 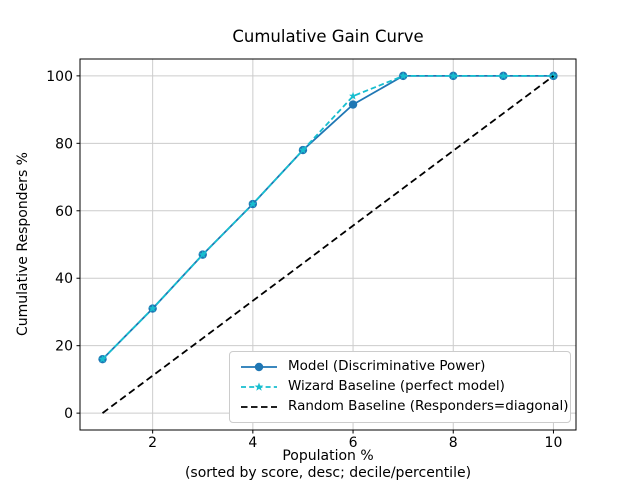 What do you see at coordinates (152, 443) in the screenshot?
I see `x-tick-label: 2` at bounding box center [152, 443].